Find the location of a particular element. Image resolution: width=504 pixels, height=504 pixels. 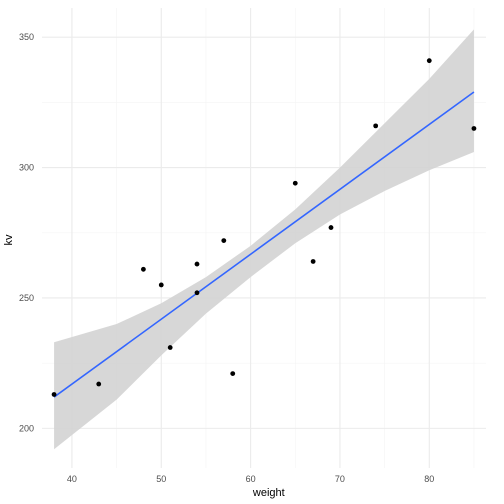

y-tick-label: 250 is located at coordinates (26, 298).